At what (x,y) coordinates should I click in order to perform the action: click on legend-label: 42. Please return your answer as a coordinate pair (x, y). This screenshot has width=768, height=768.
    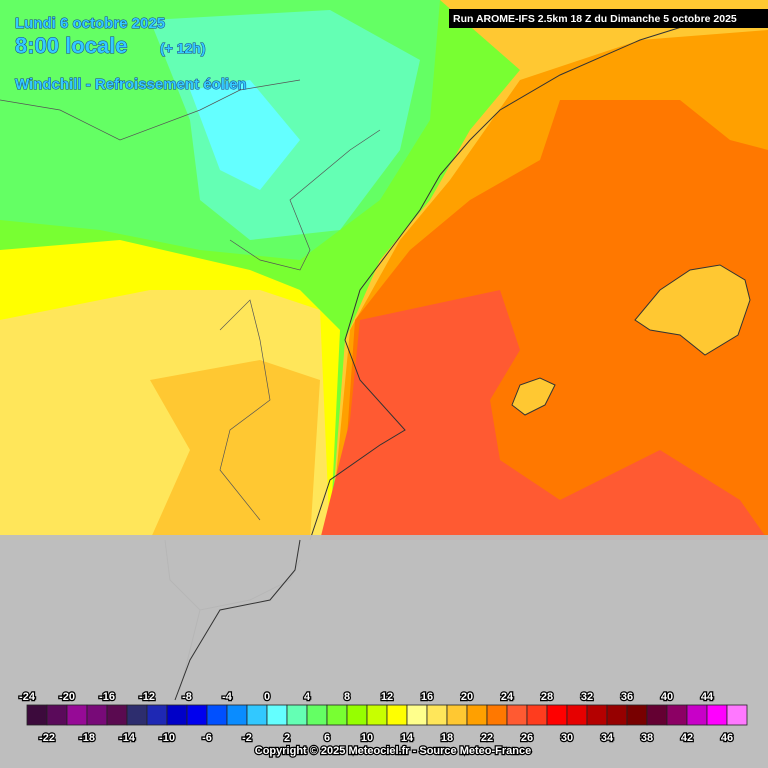
    Looking at the image, I should click on (687, 738).